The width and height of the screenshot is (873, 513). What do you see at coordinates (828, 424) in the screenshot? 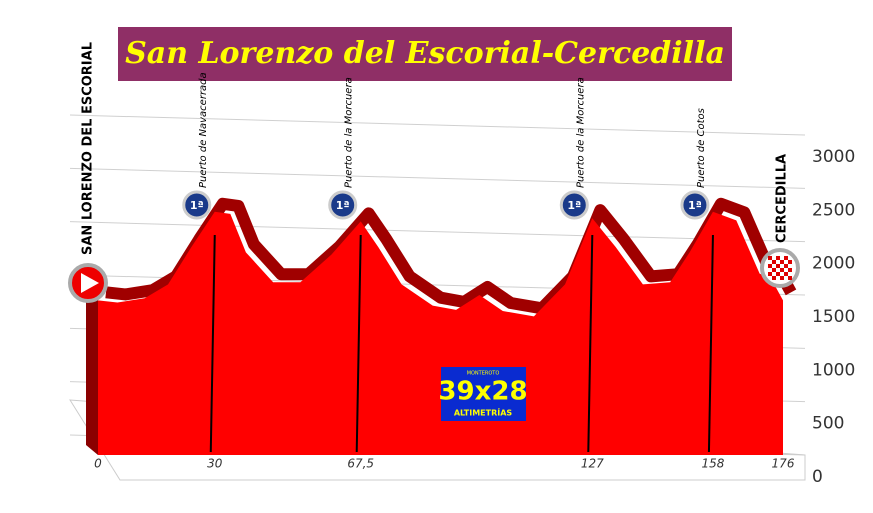
I see `y-tick-label: 500` at bounding box center [828, 424].